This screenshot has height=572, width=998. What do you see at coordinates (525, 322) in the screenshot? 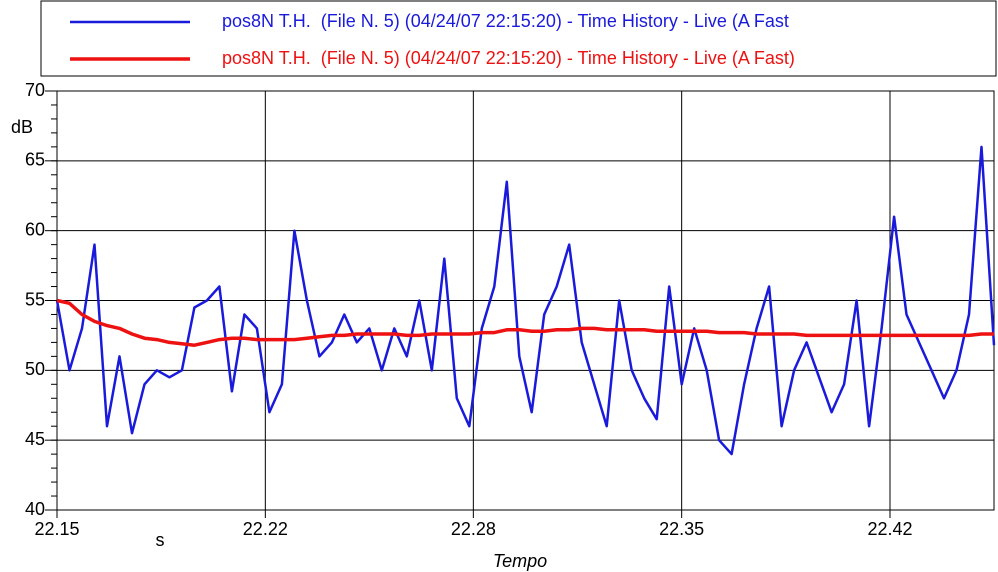
I see `series-line` at bounding box center [525, 322].